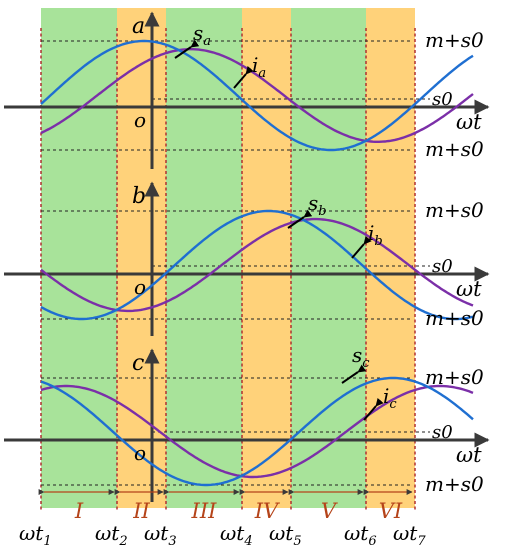 The height and width of the screenshot is (550, 506). I want to click on time-mark-5: ωt5, so click(285, 535).